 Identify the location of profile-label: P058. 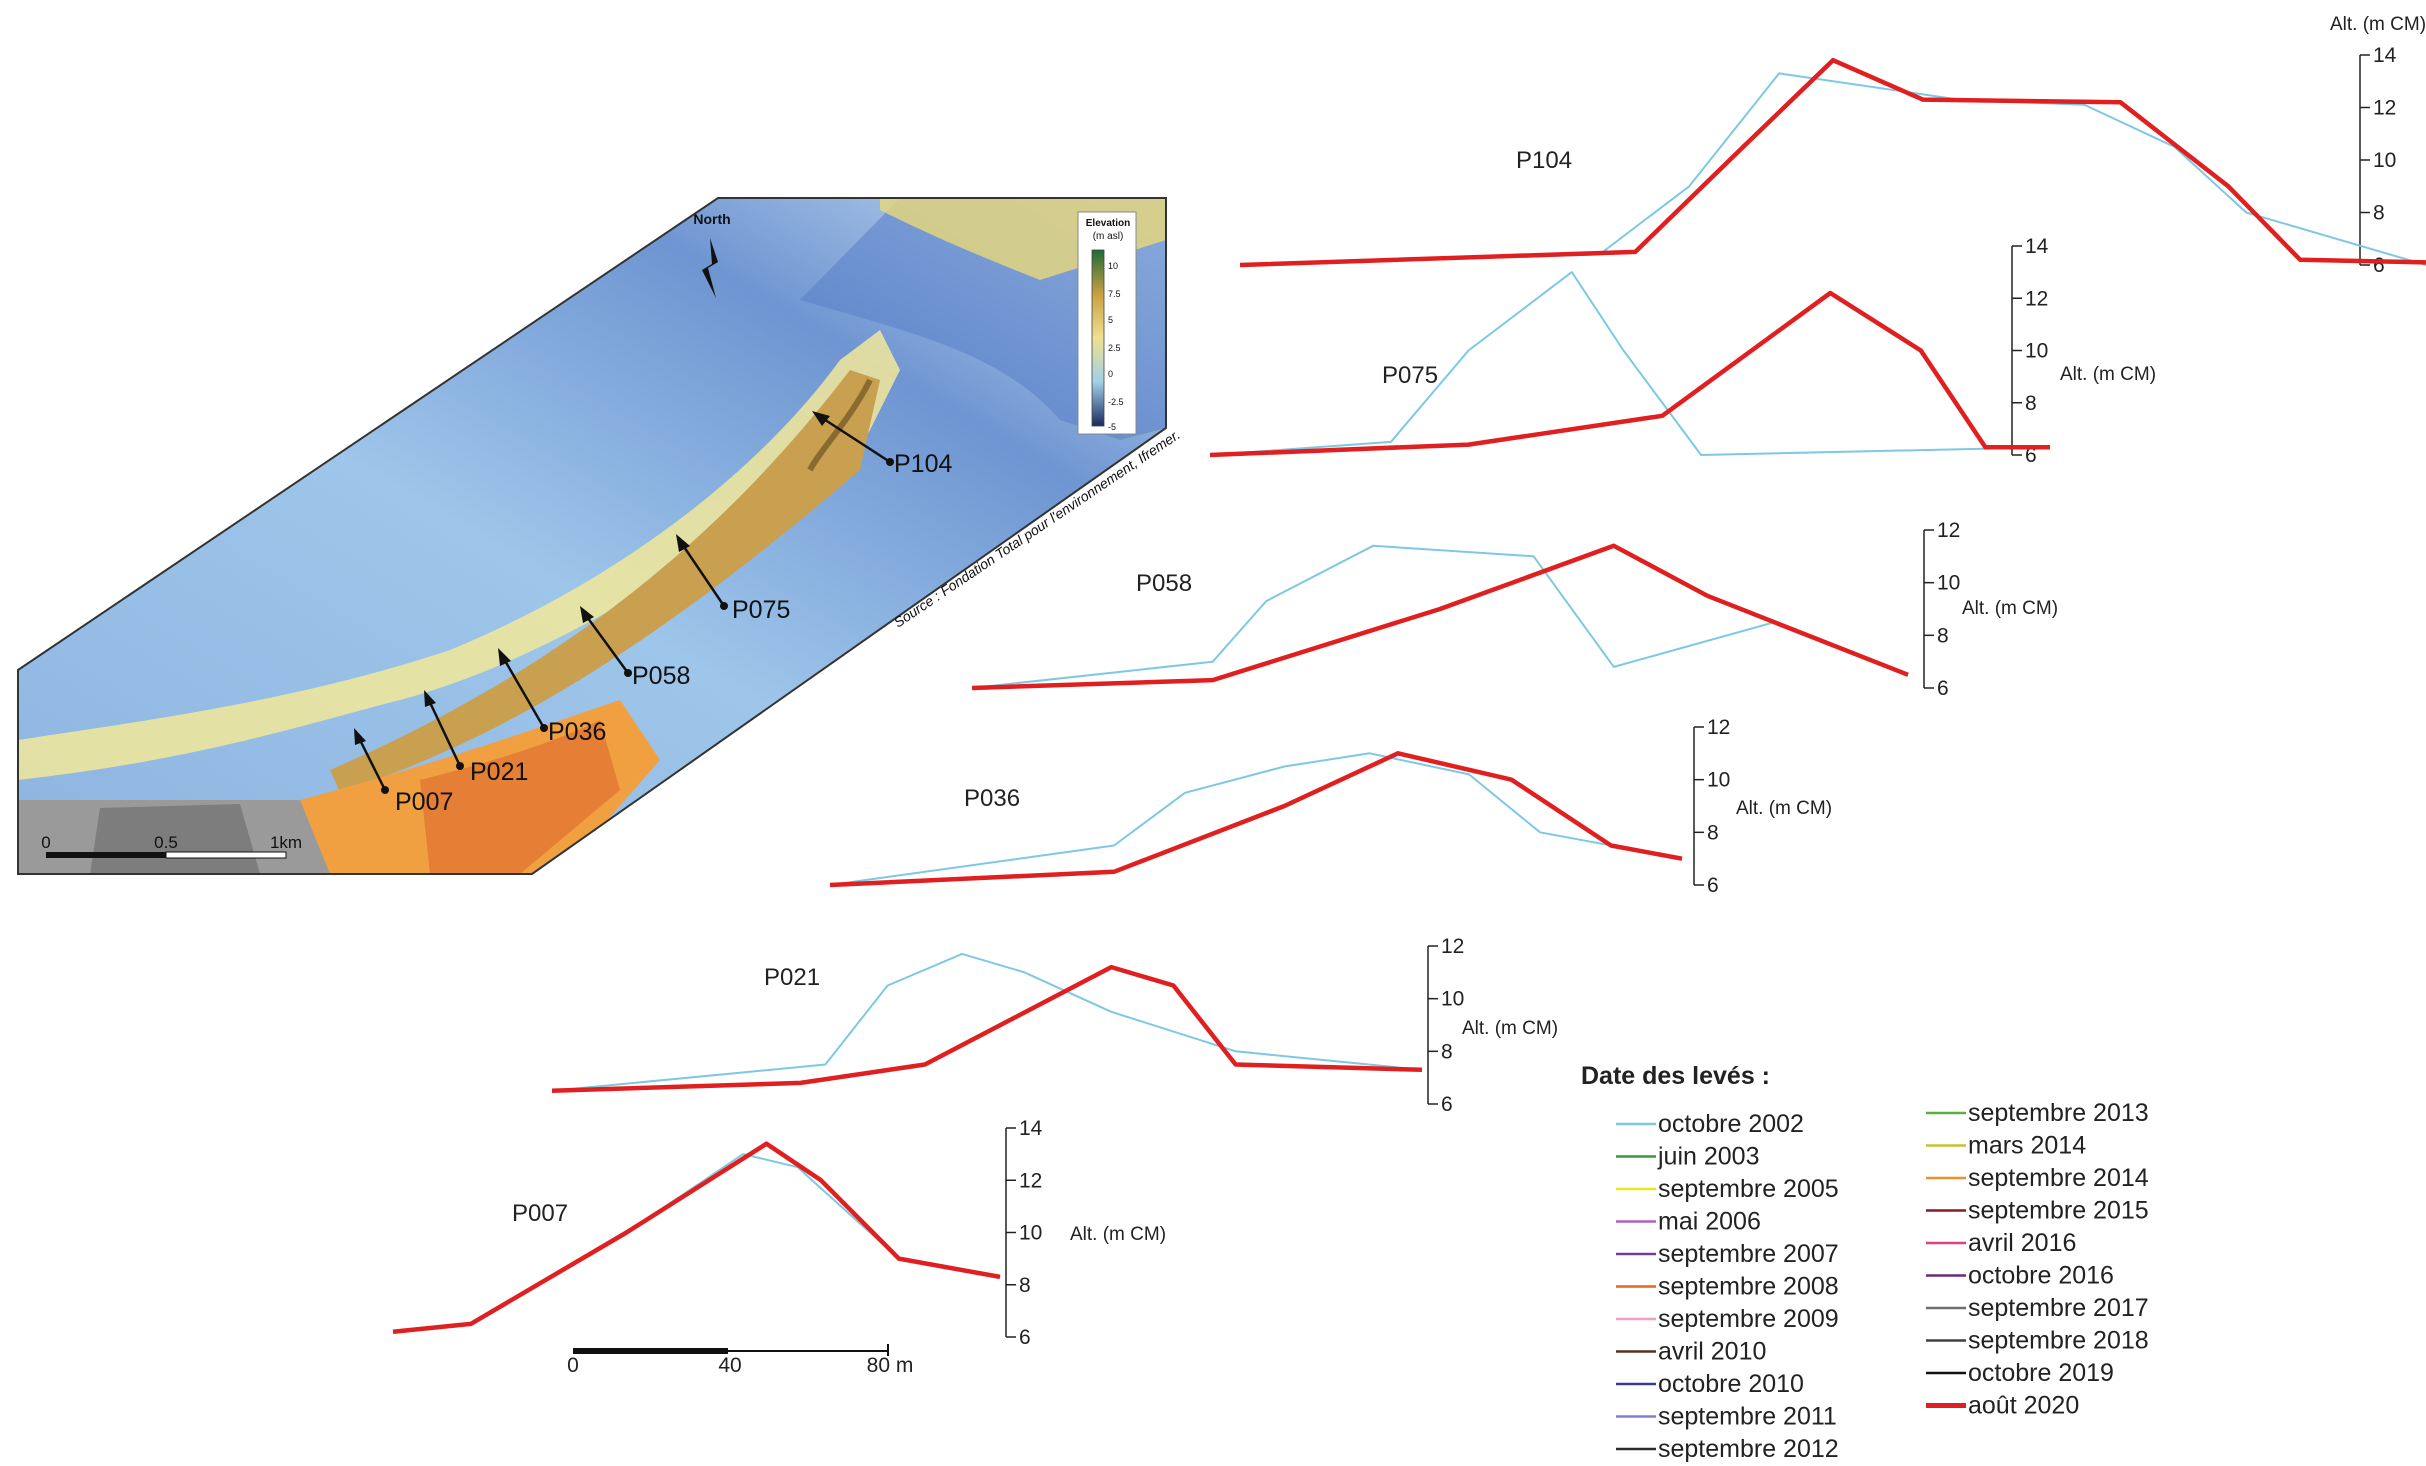
(1164, 583).